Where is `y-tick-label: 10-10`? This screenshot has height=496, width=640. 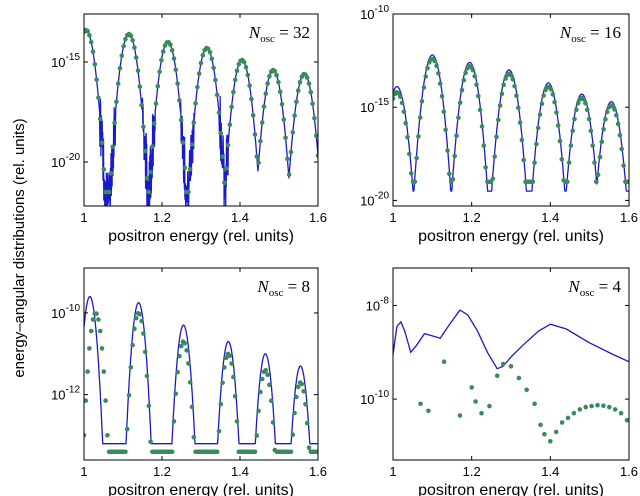
y-tick-label: 10-10 is located at coordinates (374, 398).